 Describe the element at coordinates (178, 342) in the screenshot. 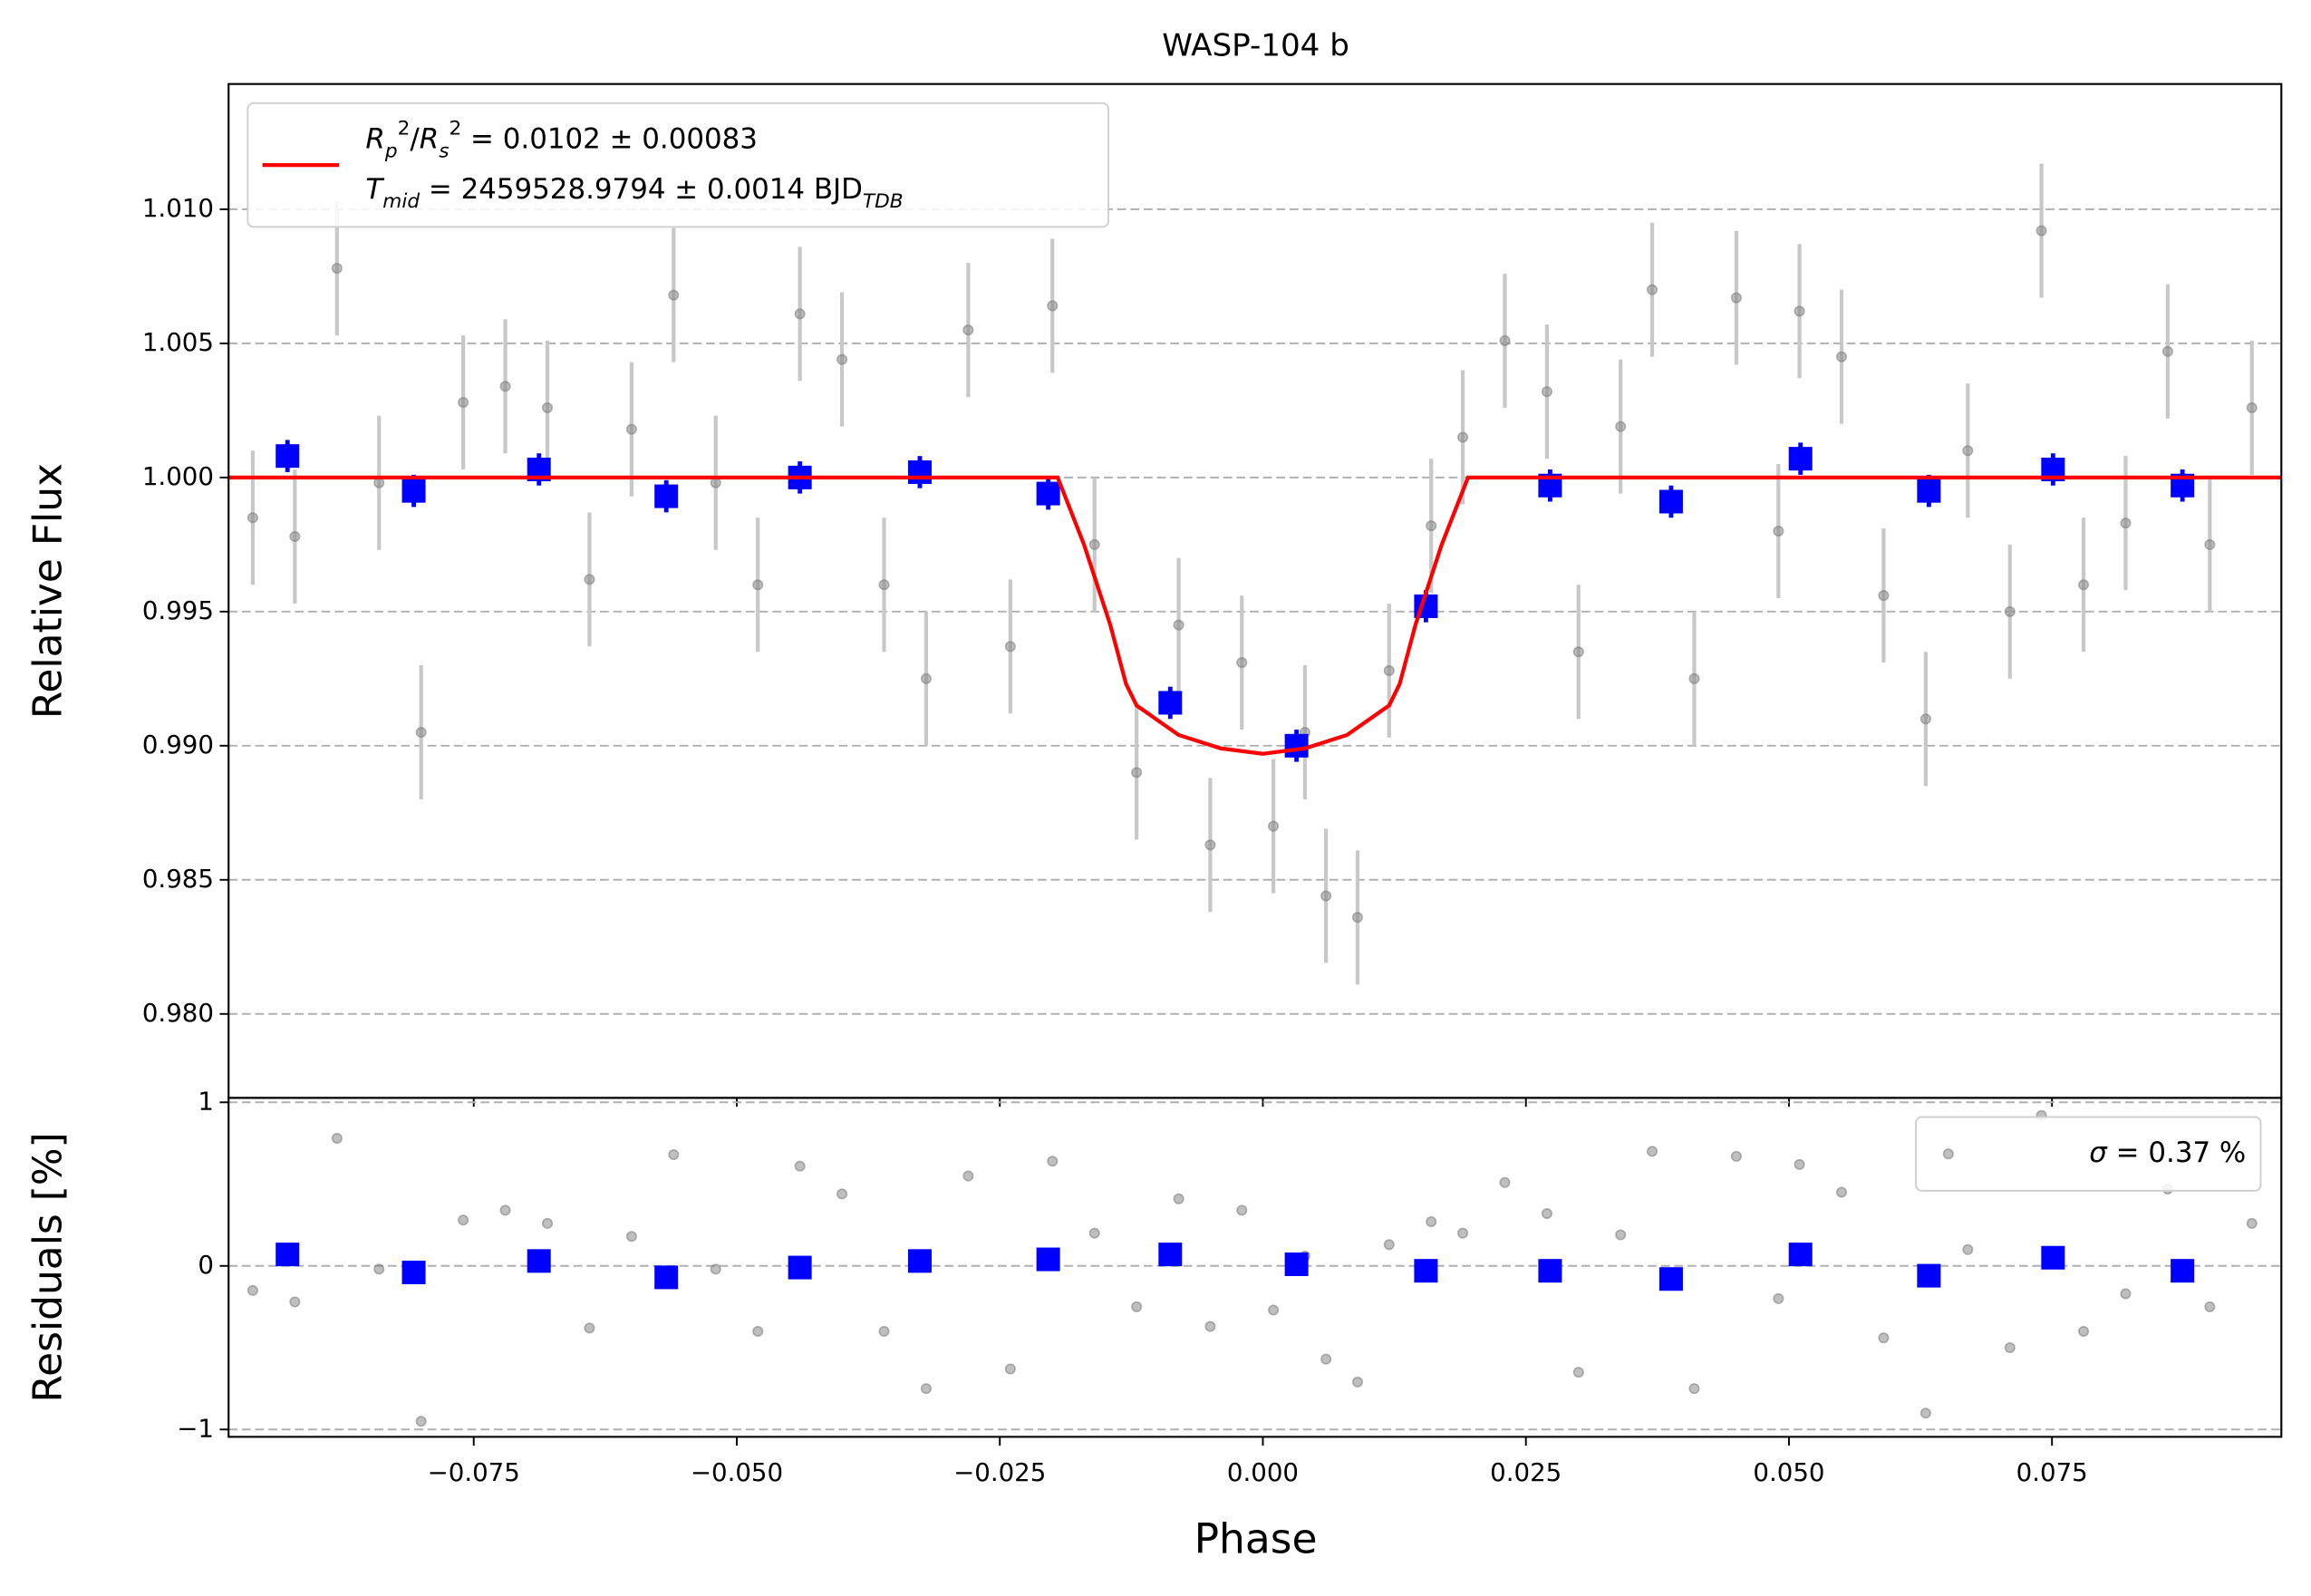

I see `y-tick-label: 1.005` at that location.